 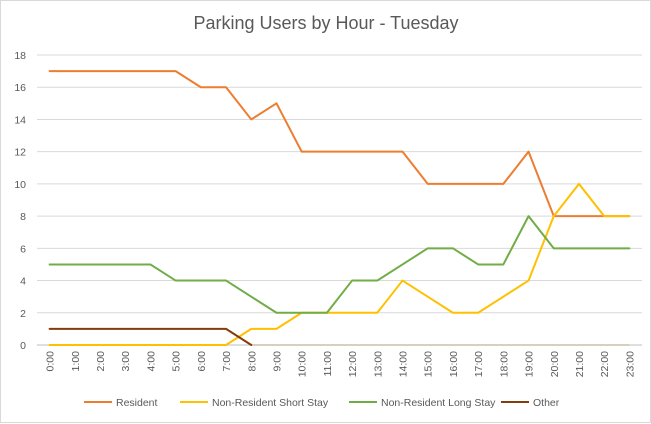 What do you see at coordinates (23, 346) in the screenshot?
I see `y-tick-label: 0` at bounding box center [23, 346].